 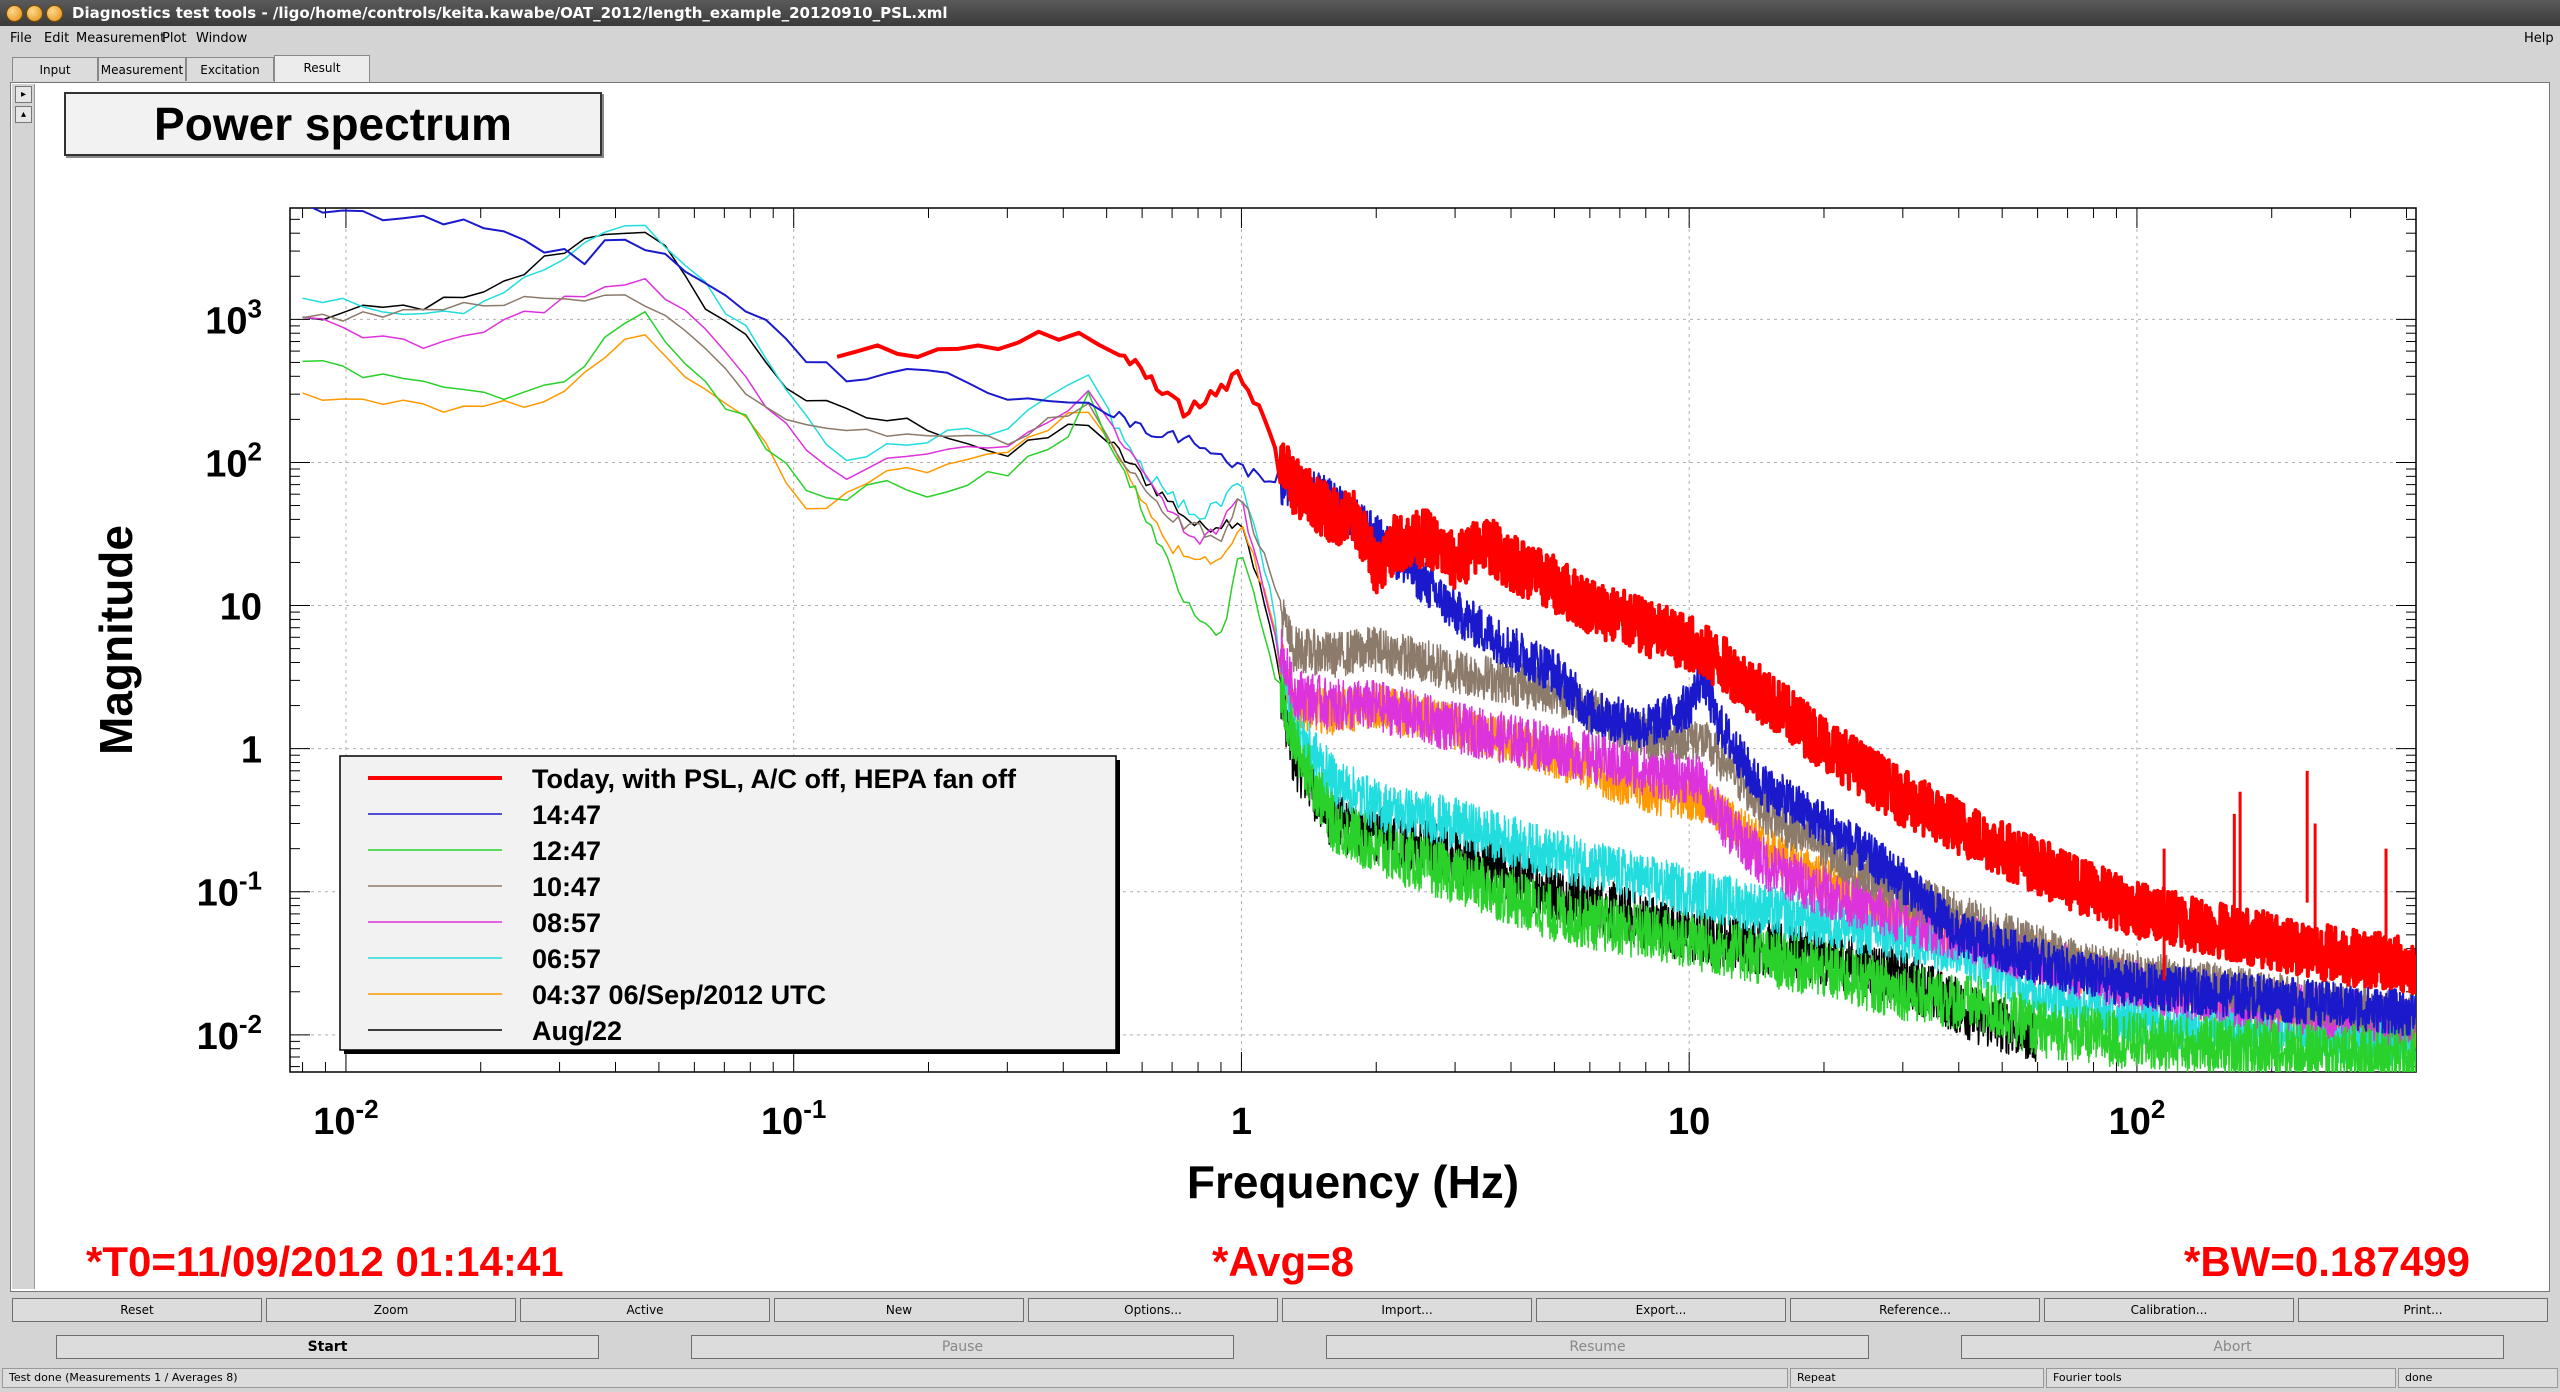 I want to click on tab-measurement: Measurement, so click(x=142, y=69).